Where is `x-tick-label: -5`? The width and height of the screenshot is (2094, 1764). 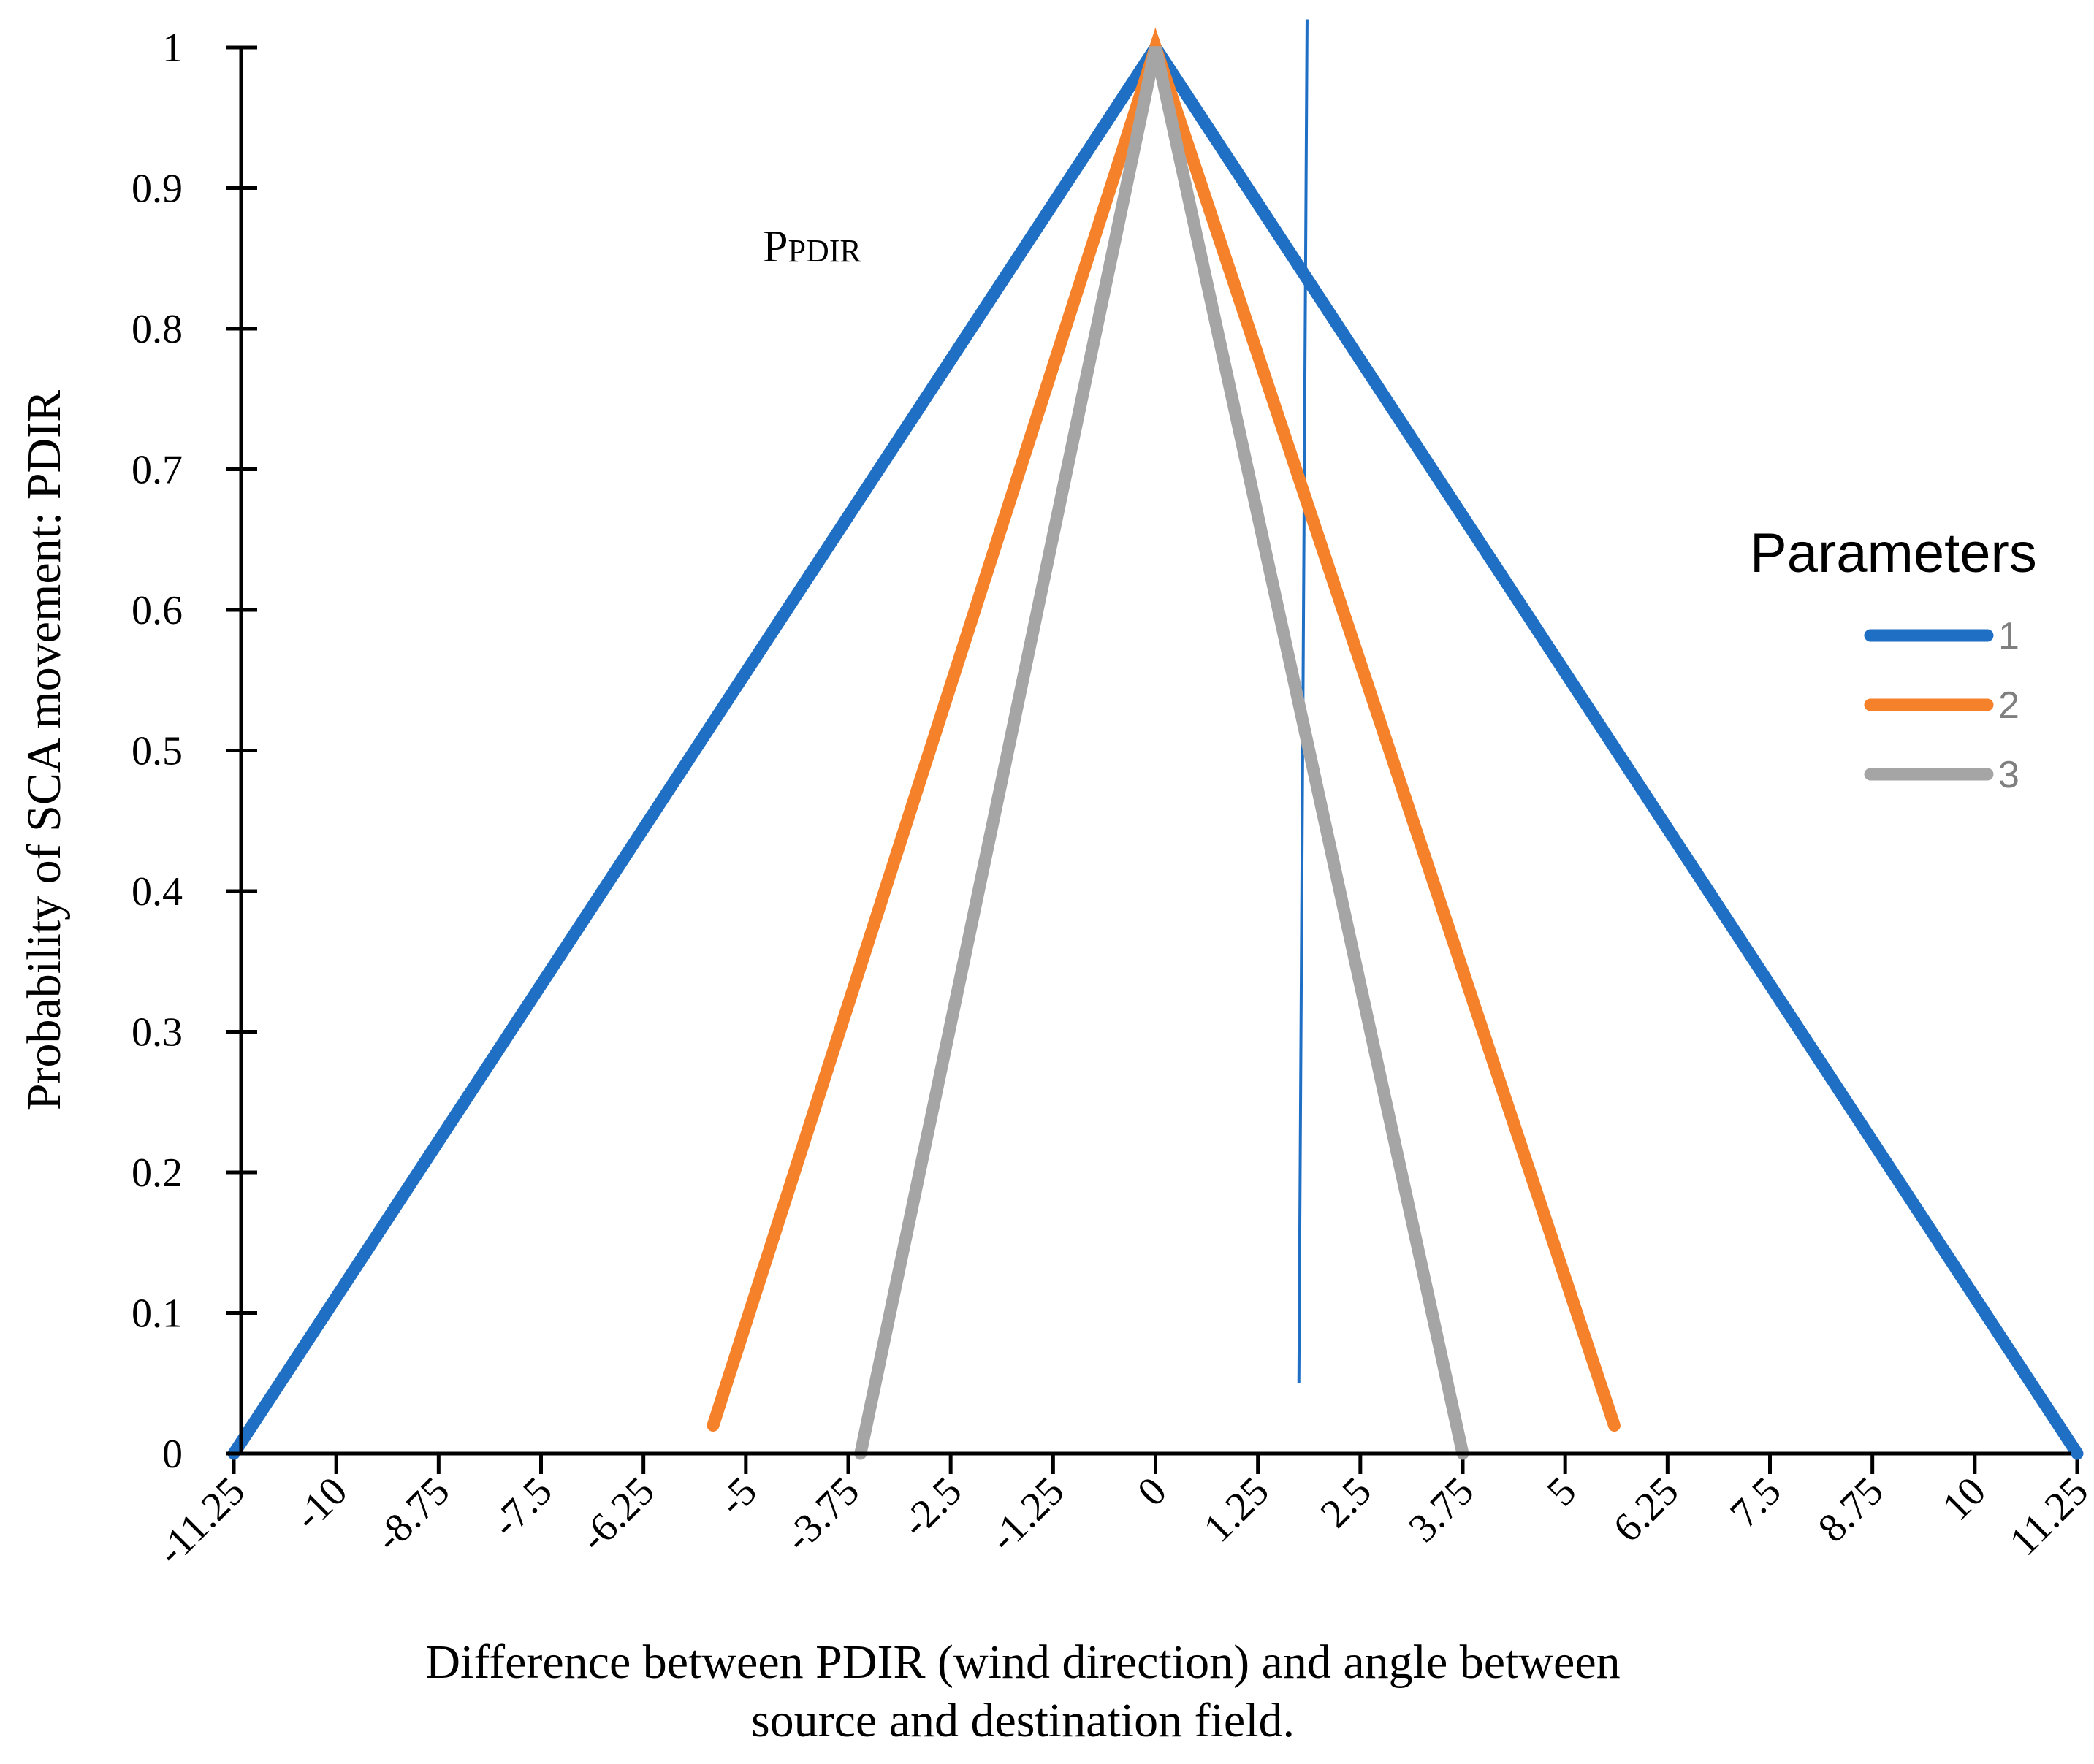 x-tick-label: -5 is located at coordinates (737, 1496).